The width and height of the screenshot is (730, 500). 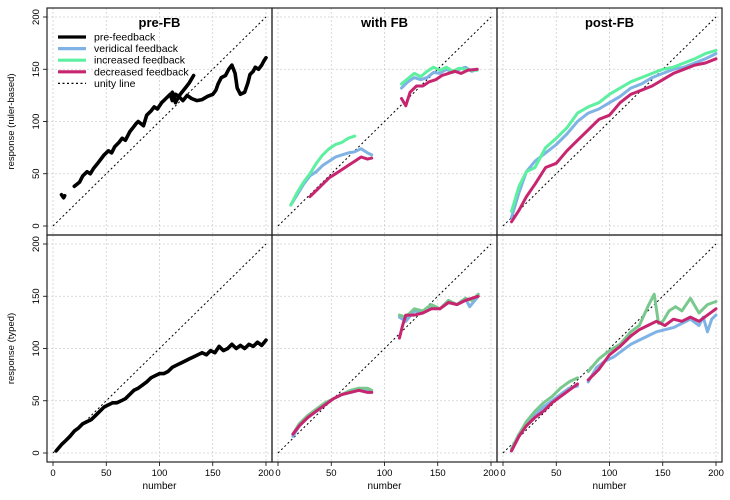 What do you see at coordinates (115, 84) in the screenshot?
I see `legend-label: unity line` at bounding box center [115, 84].